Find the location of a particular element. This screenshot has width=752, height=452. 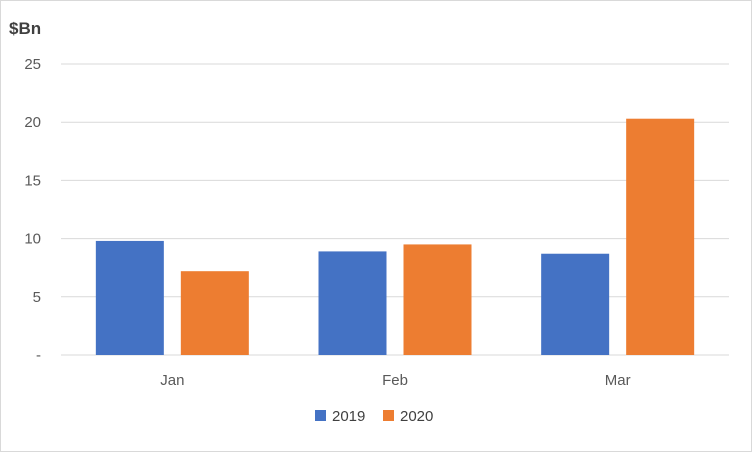

x-tick-label: Feb is located at coordinates (395, 380).